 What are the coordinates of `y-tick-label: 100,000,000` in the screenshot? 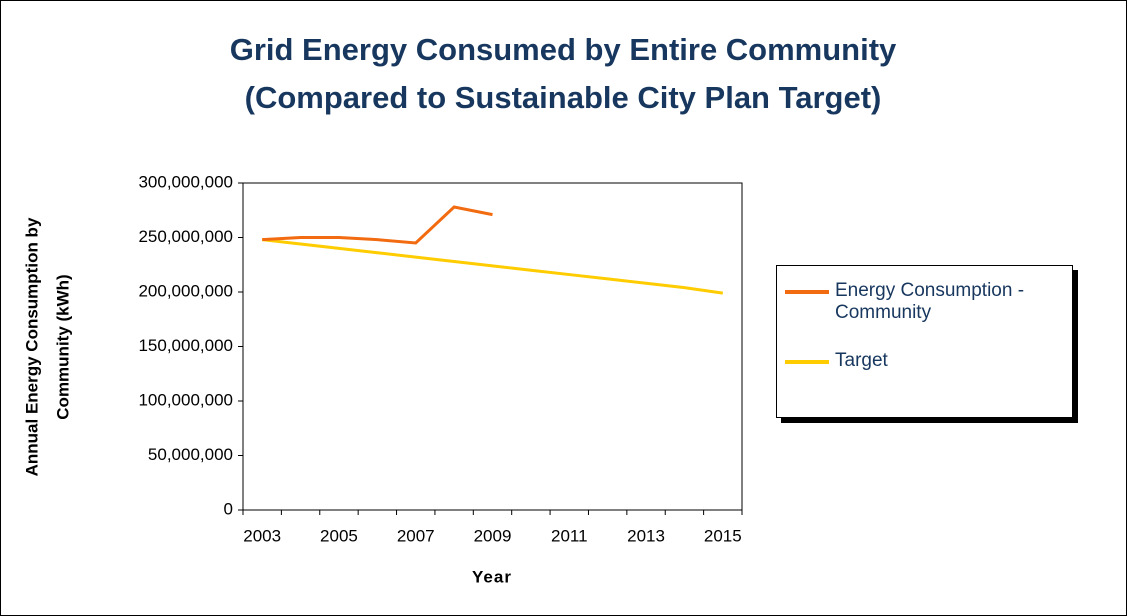 It's located at (185, 399).